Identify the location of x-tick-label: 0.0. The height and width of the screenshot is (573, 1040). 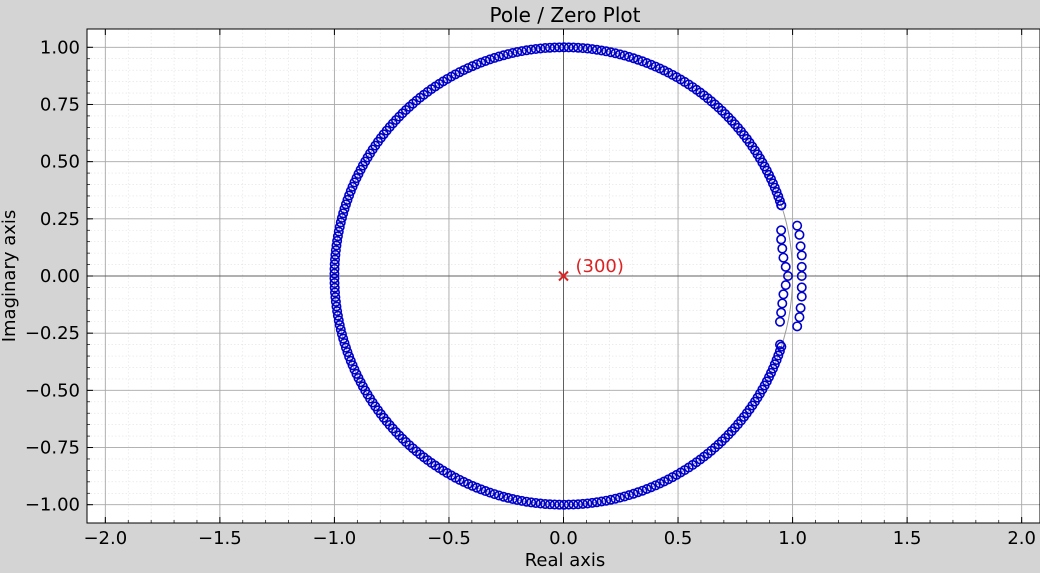
(563, 538).